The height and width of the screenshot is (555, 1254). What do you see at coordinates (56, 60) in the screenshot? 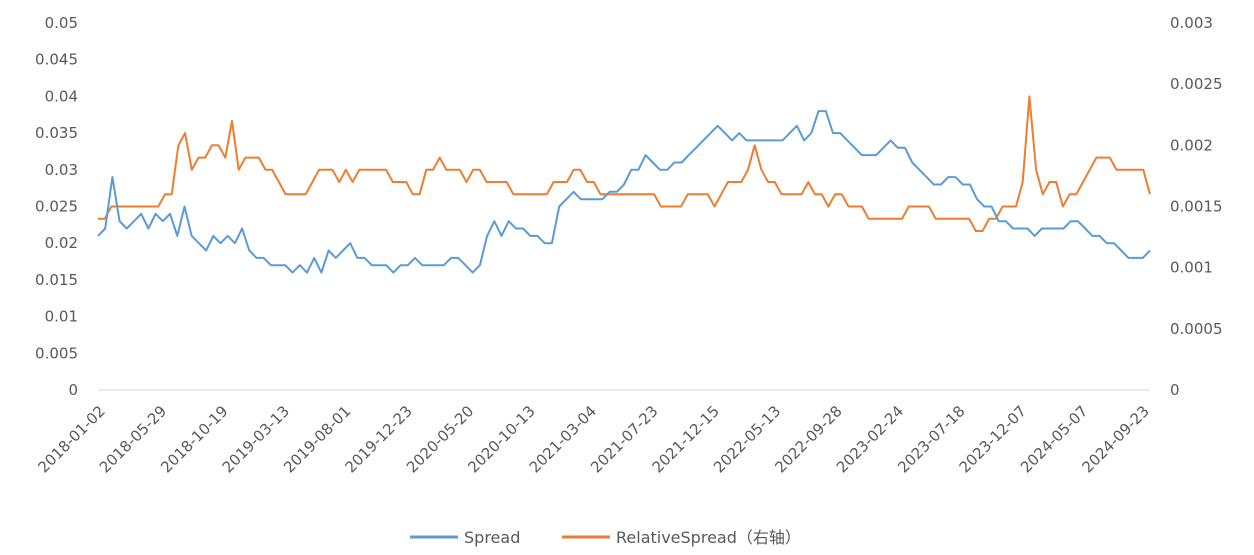
I see `left-y-tick-label: 0.045` at bounding box center [56, 60].